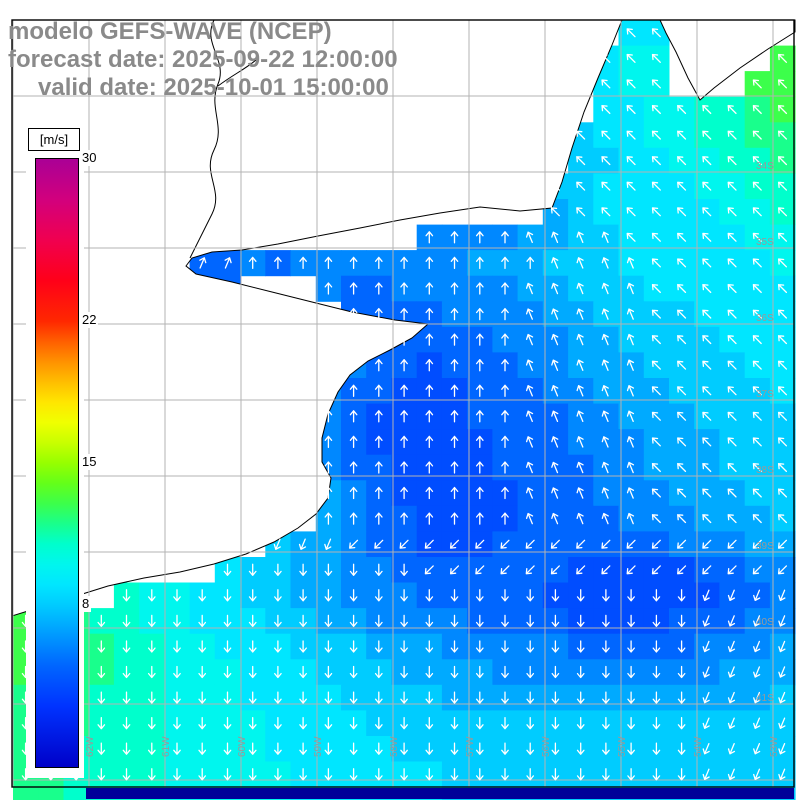 The image size is (800, 800). I want to click on lon-label: 57W, so click(470, 746).